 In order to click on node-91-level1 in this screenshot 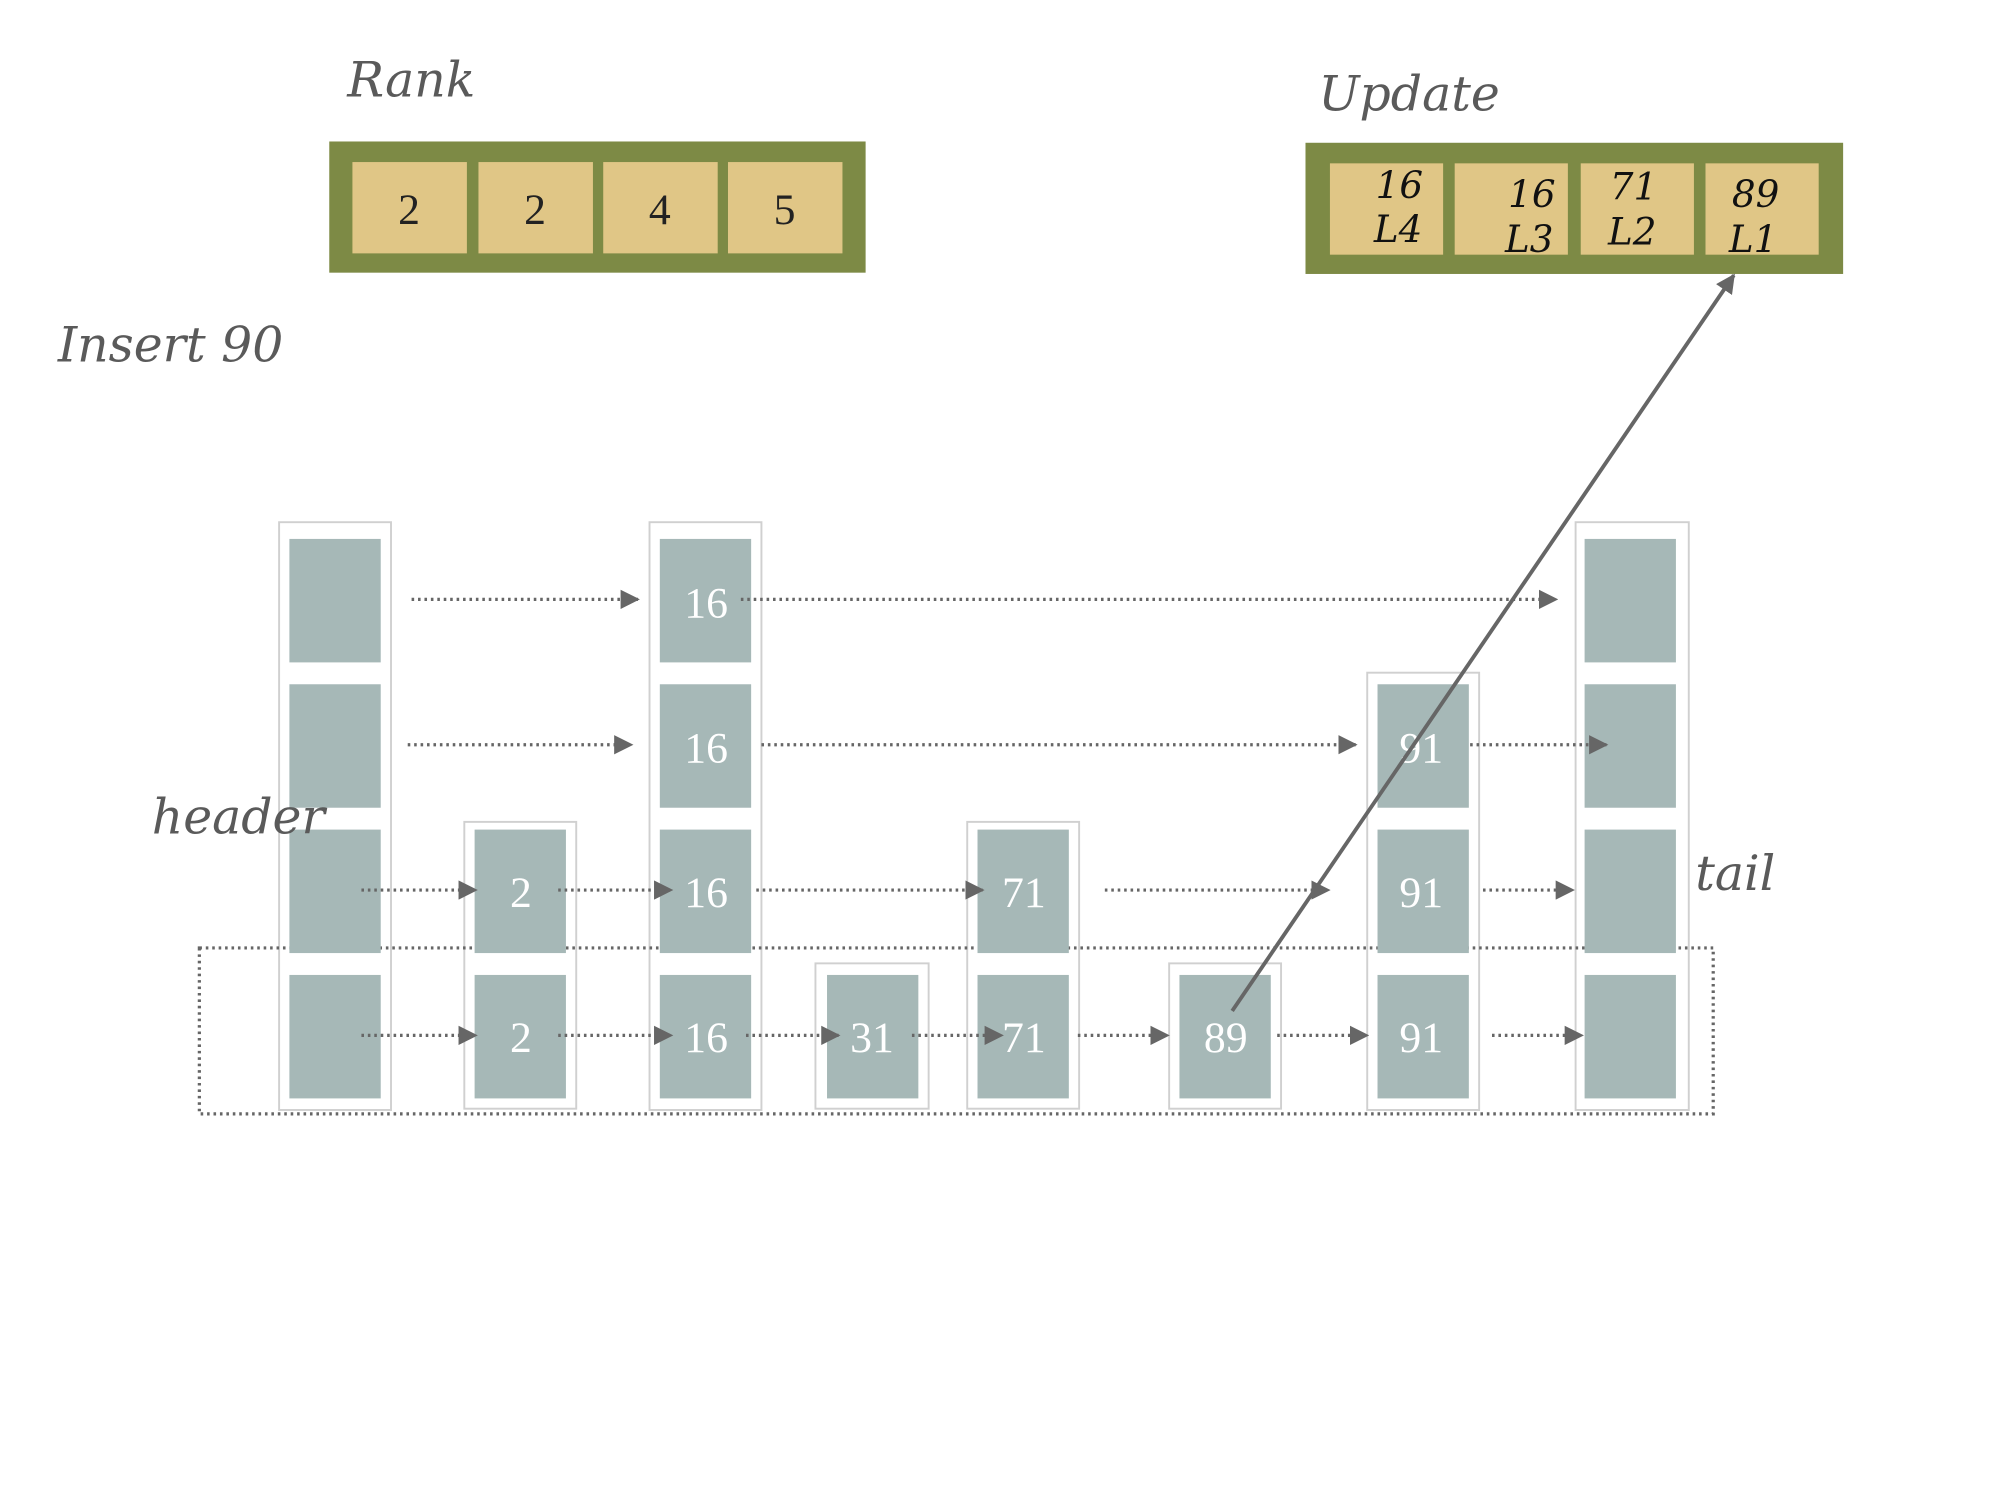, I will do `click(1423, 1036)`.